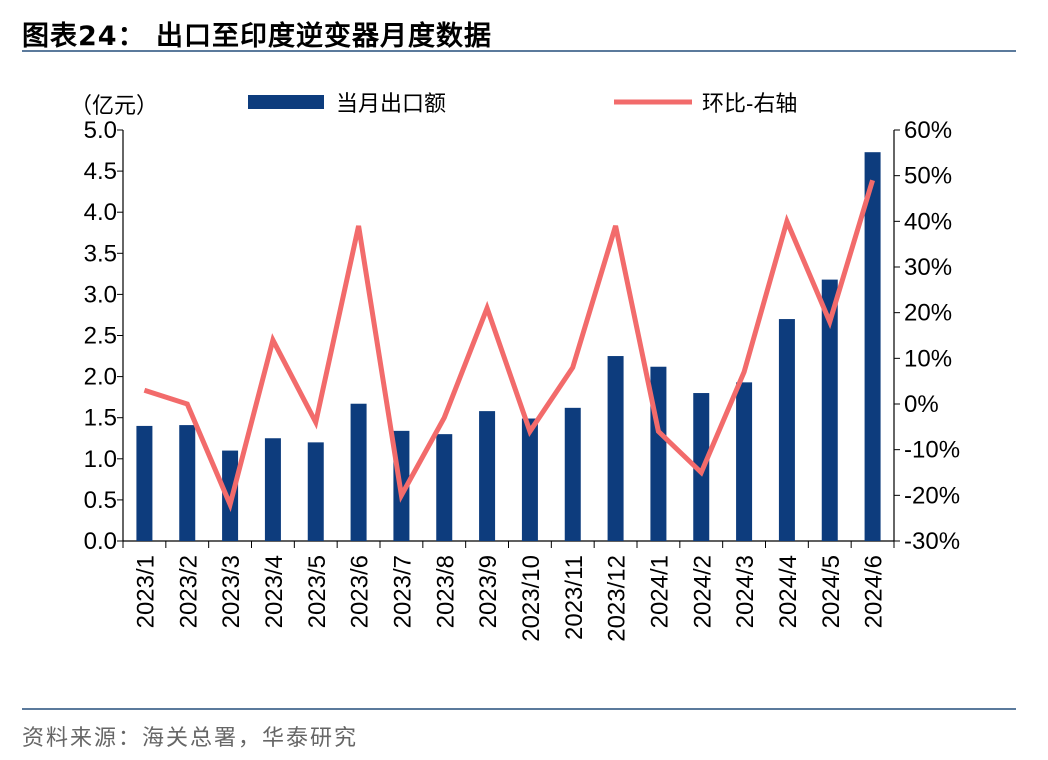 The image size is (1048, 760). What do you see at coordinates (391, 103) in the screenshot?
I see `legend-label-bar: 当月出口额` at bounding box center [391, 103].